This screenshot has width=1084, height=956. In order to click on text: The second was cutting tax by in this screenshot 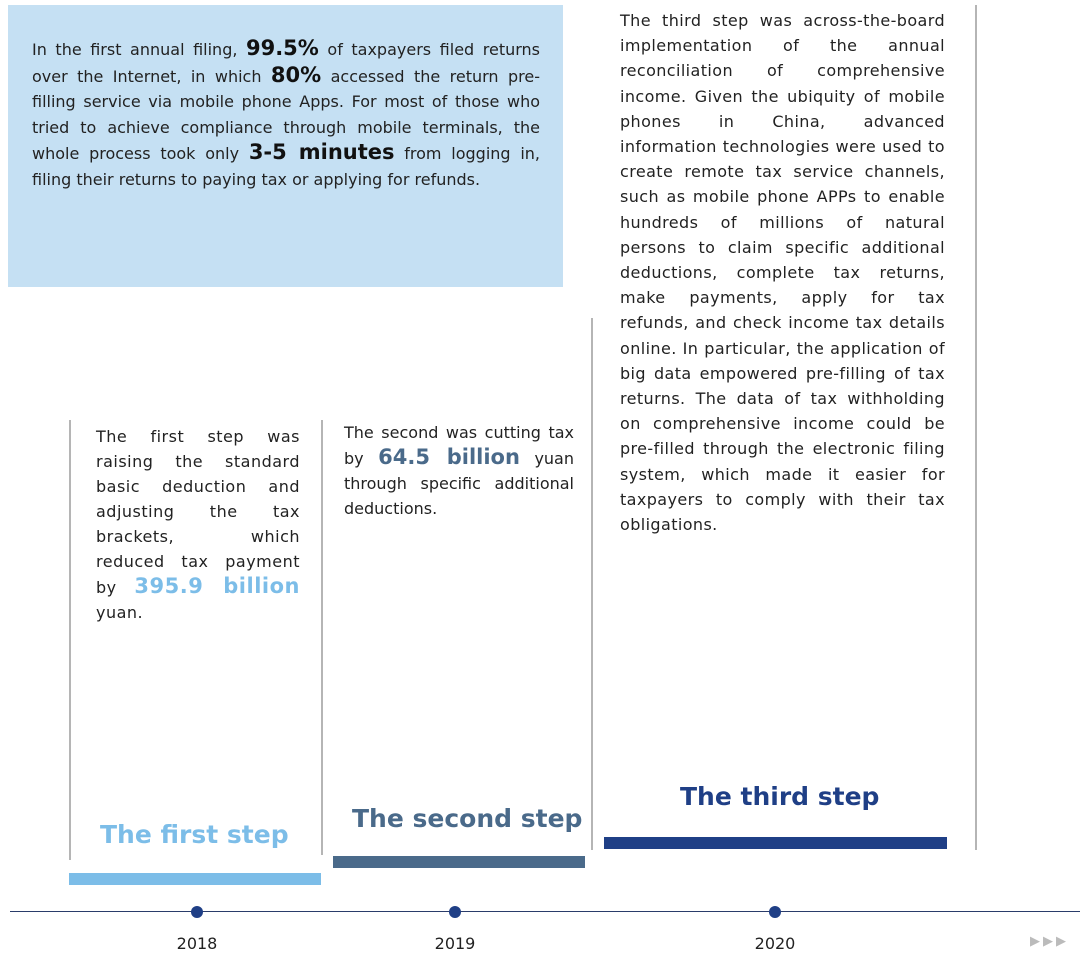, I will do `click(459, 445)`.